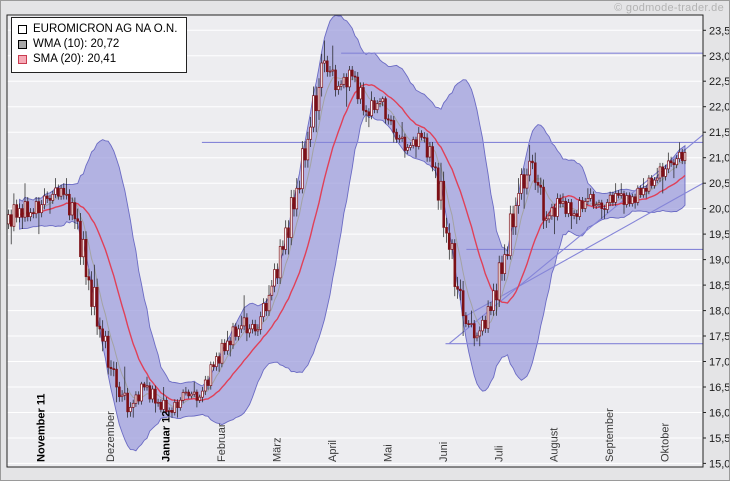  What do you see at coordinates (719, 184) in the screenshot?
I see `y-axis-tick-label: 20,5` at bounding box center [719, 184].